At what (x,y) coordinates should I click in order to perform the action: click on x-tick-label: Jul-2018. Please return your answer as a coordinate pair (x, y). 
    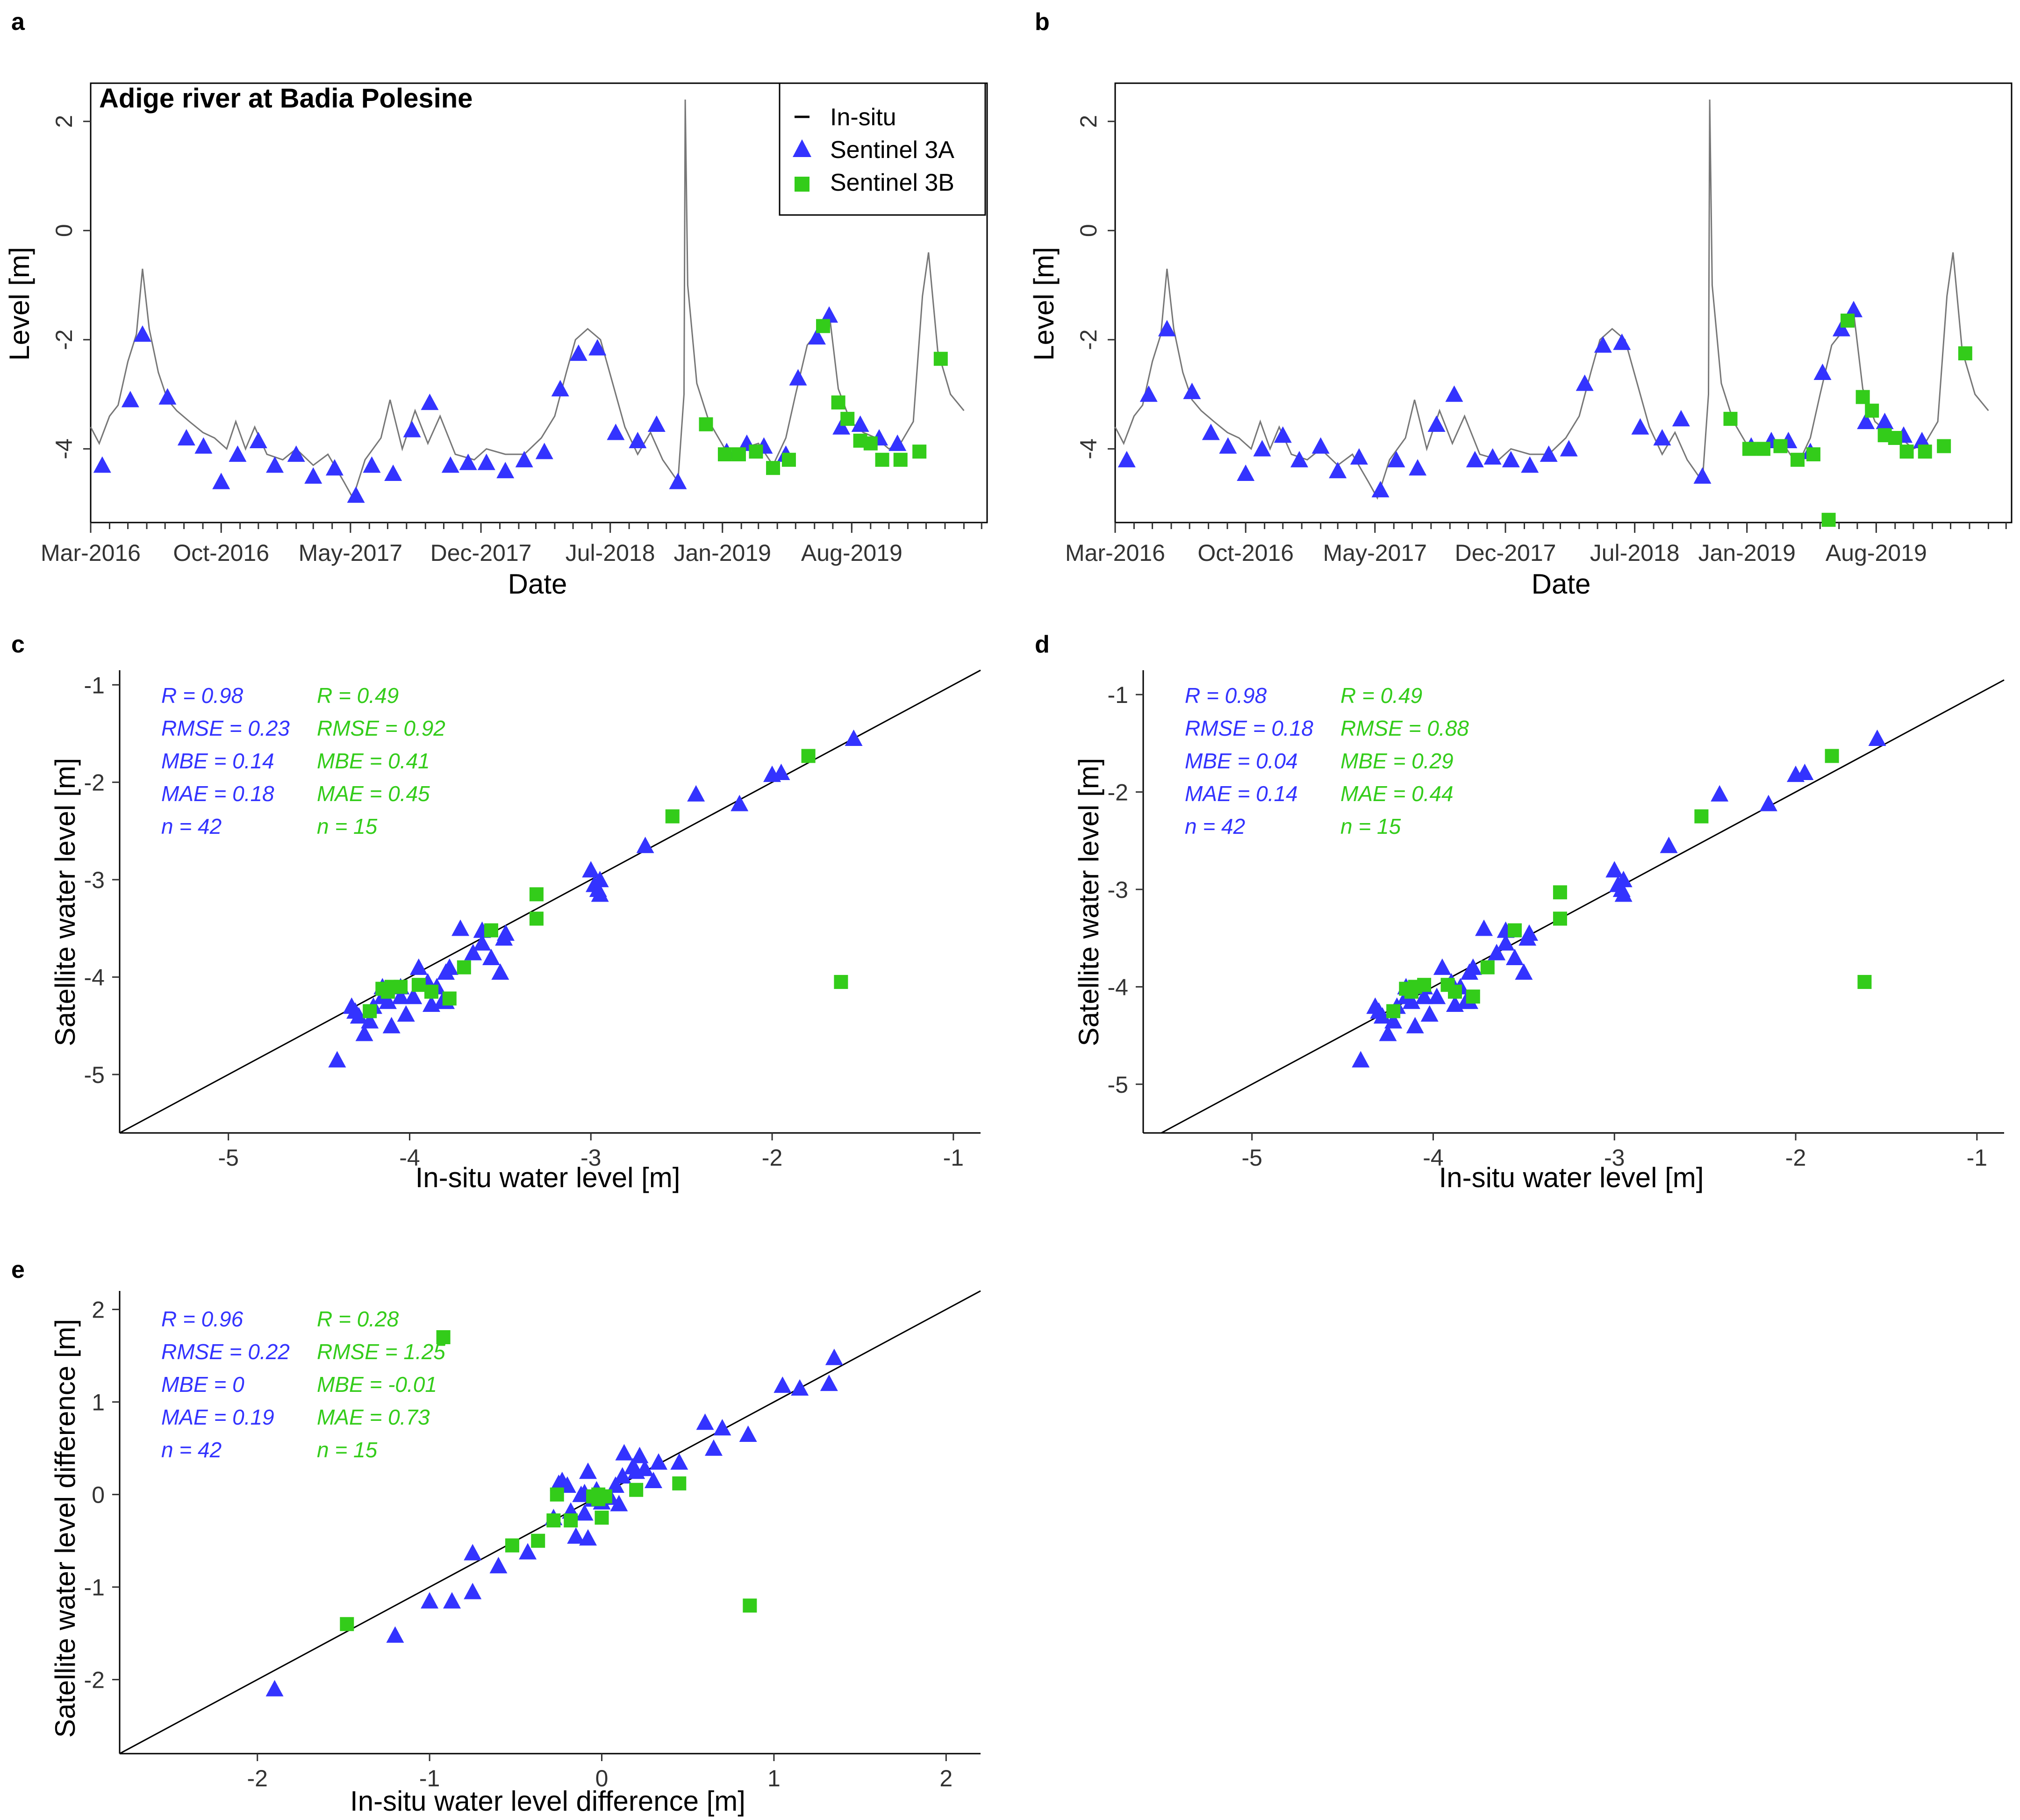
    Looking at the image, I should click on (1635, 553).